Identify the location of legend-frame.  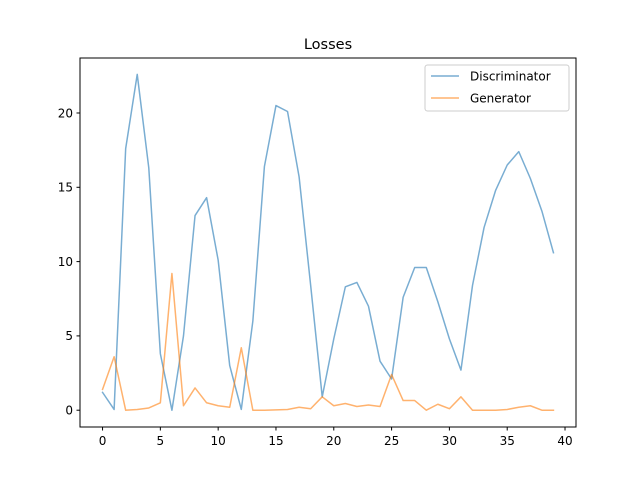
(497, 88).